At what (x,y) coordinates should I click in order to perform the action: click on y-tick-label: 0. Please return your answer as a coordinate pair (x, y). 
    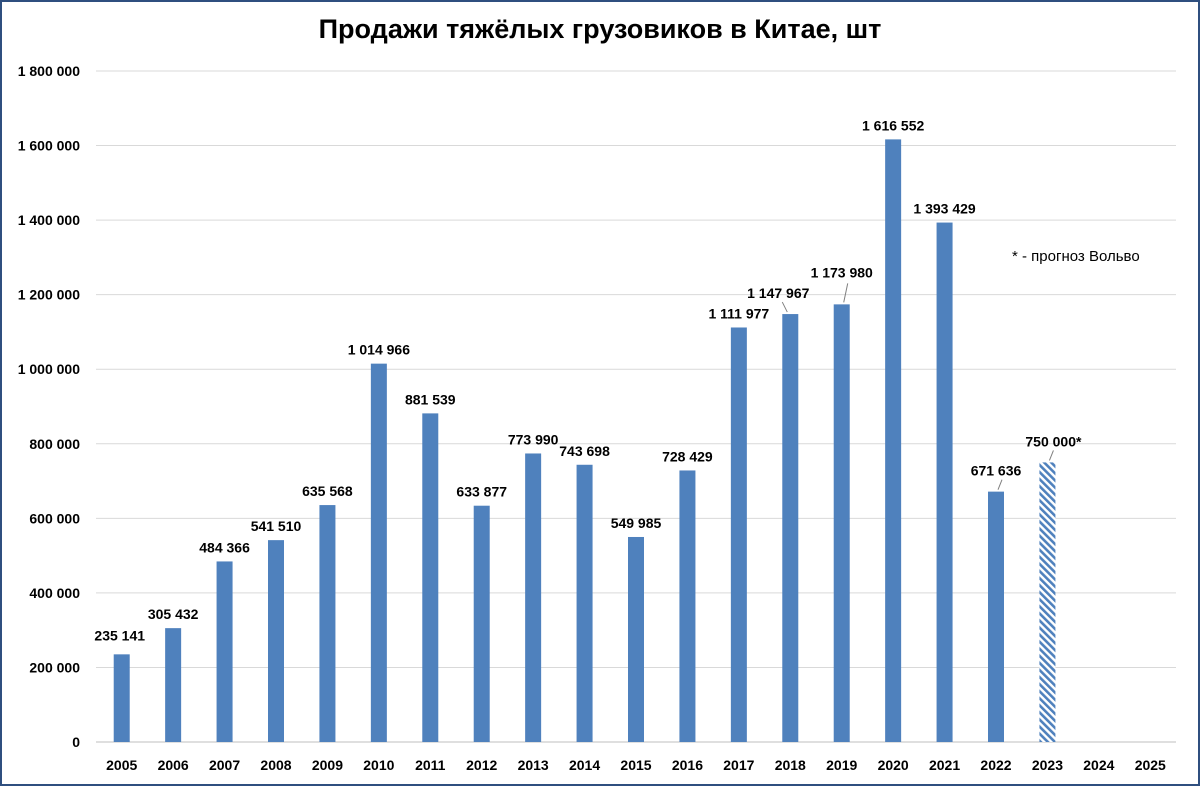
    Looking at the image, I should click on (76, 742).